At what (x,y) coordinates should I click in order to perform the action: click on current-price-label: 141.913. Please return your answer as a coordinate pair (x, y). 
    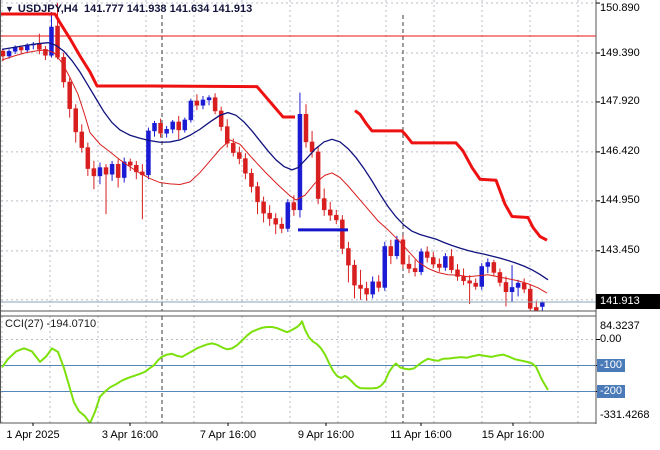
    Looking at the image, I should click on (628, 302).